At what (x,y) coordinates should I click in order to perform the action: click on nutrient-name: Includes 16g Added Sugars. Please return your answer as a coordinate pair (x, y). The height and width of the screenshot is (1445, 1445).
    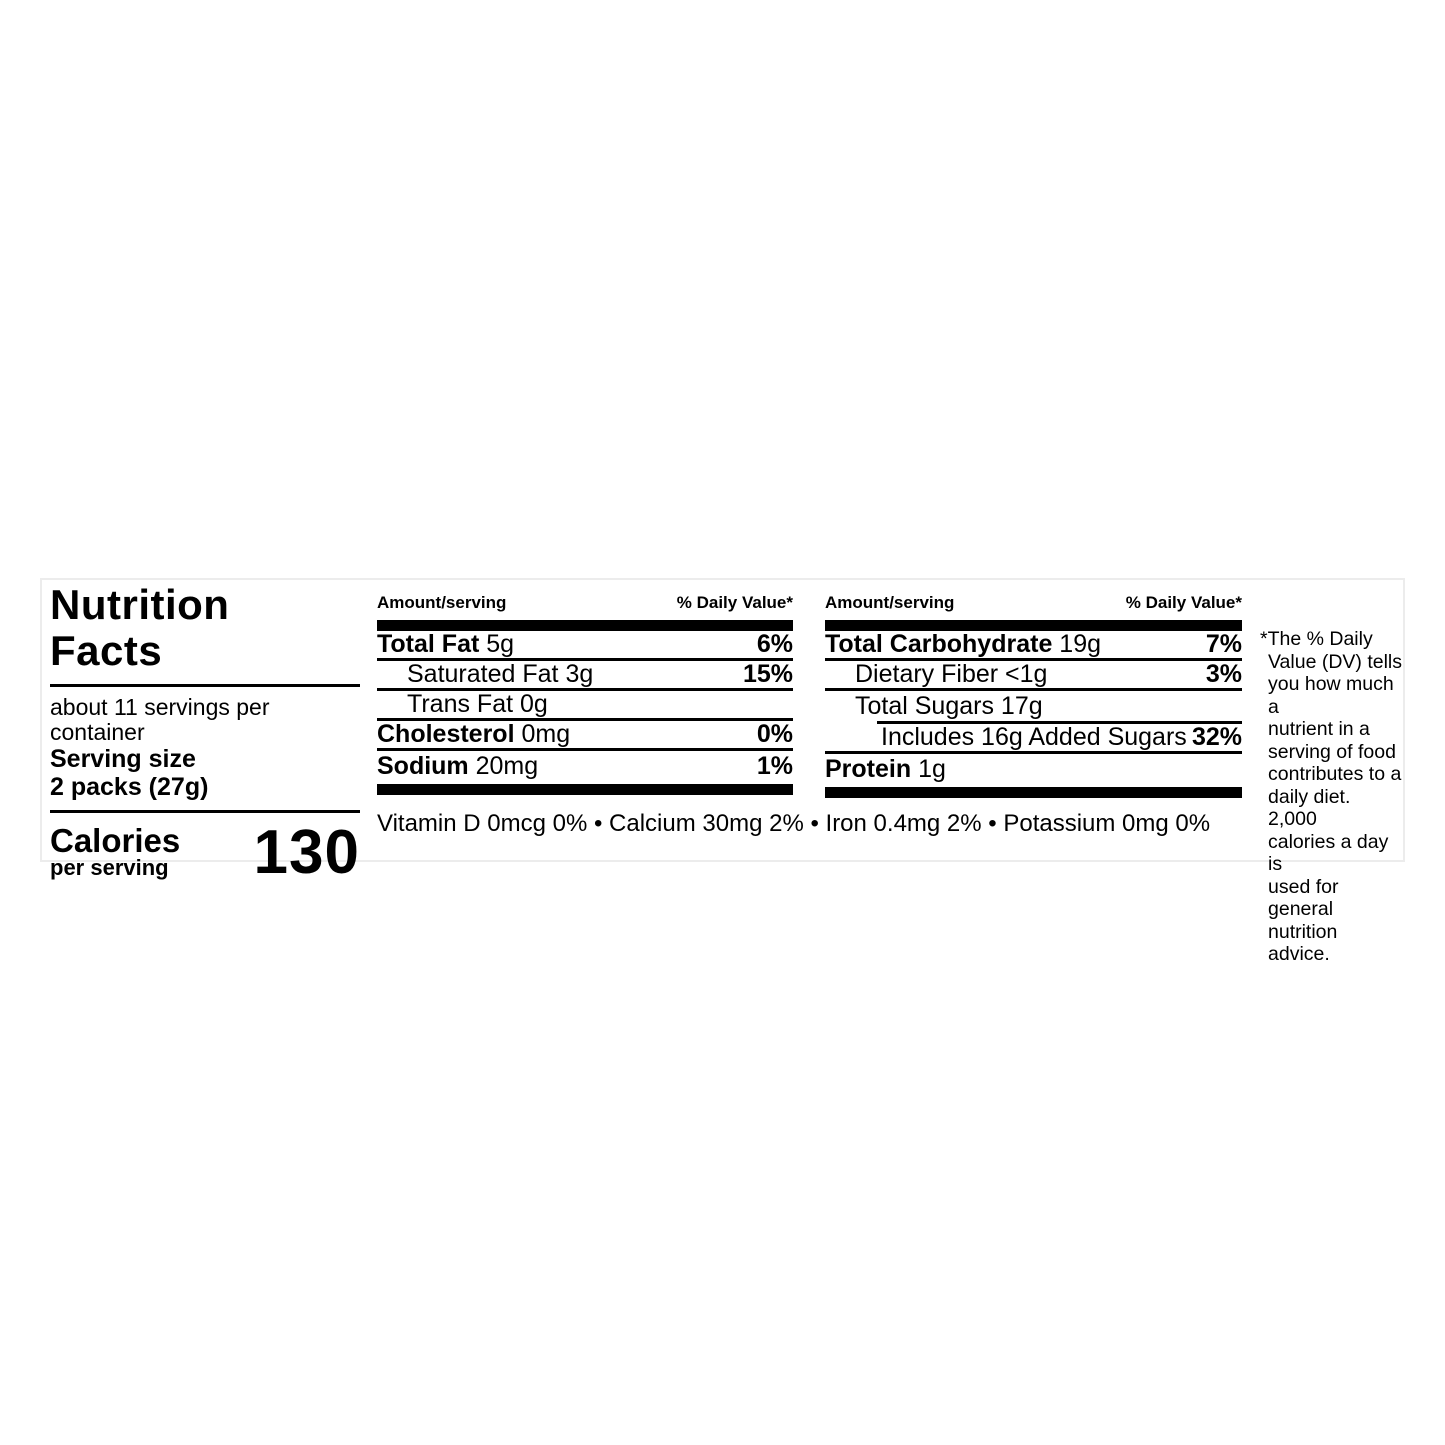
    Looking at the image, I should click on (1034, 737).